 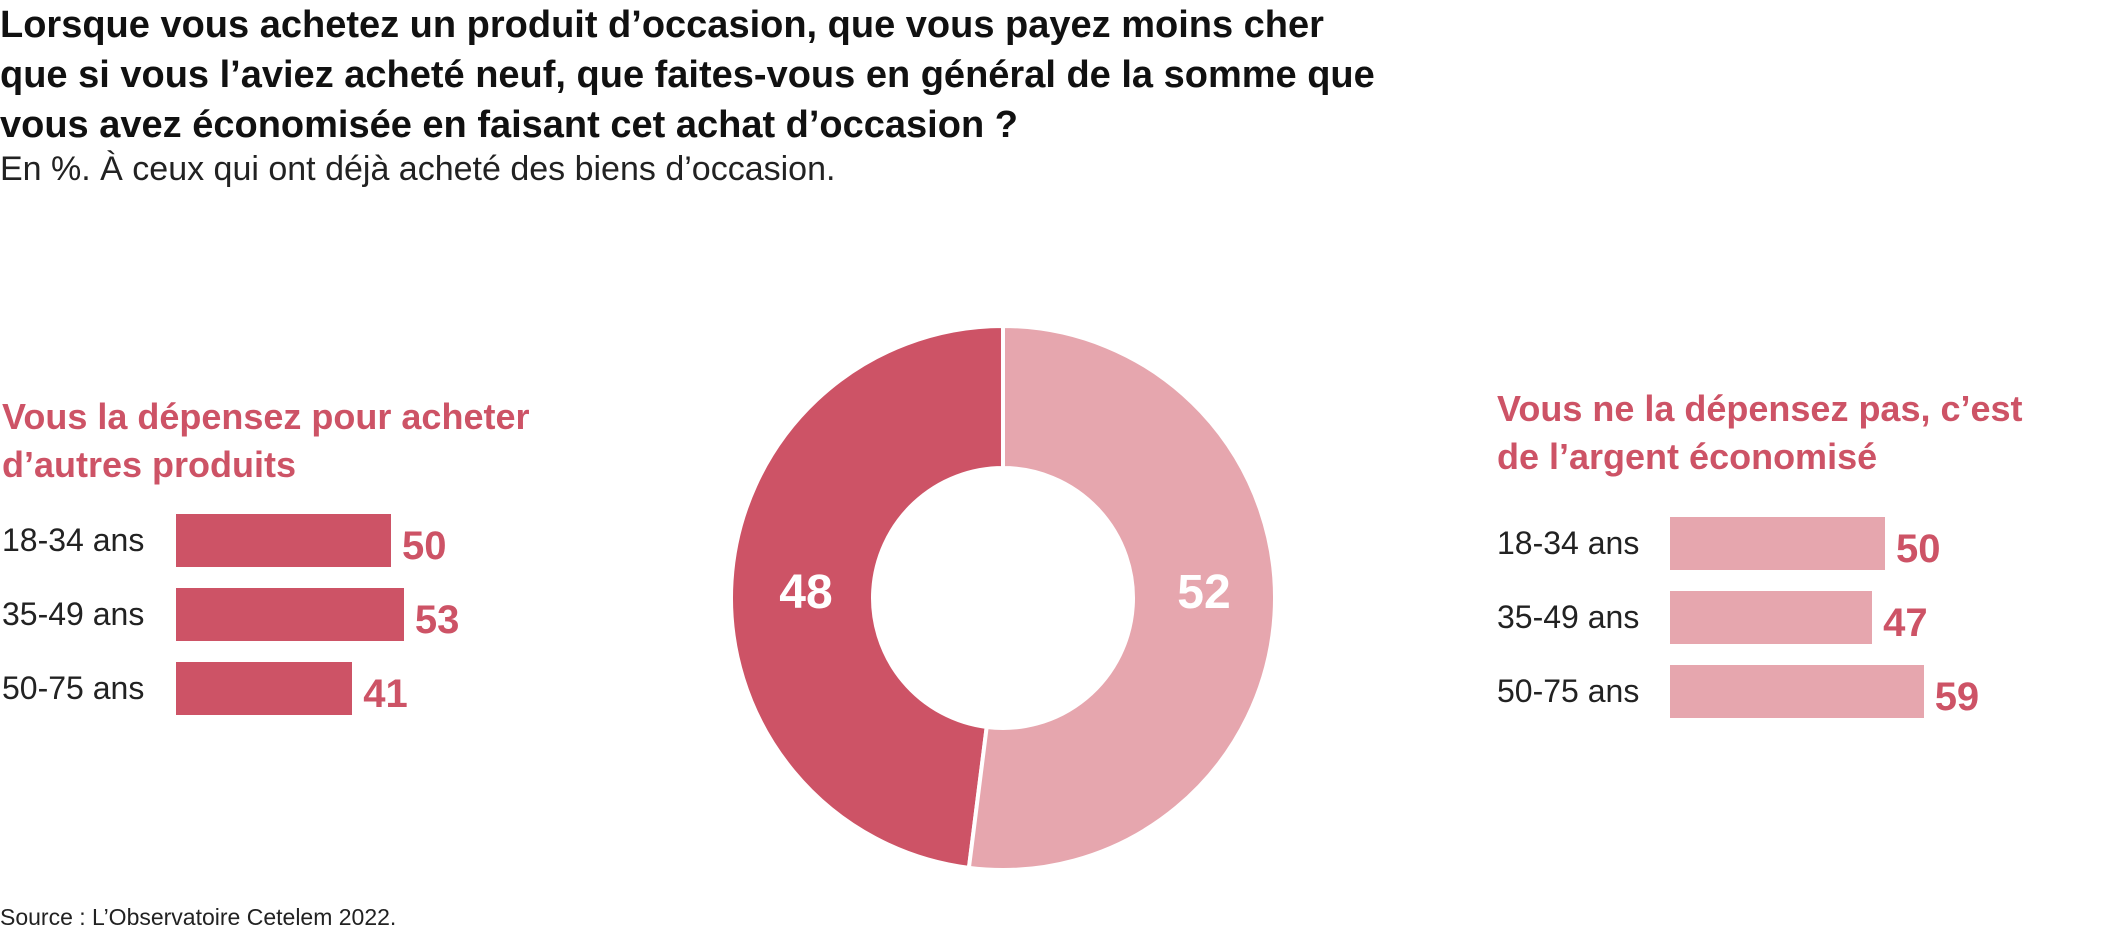 What do you see at coordinates (1121, 597) in the screenshot?
I see `donut-slice-save` at bounding box center [1121, 597].